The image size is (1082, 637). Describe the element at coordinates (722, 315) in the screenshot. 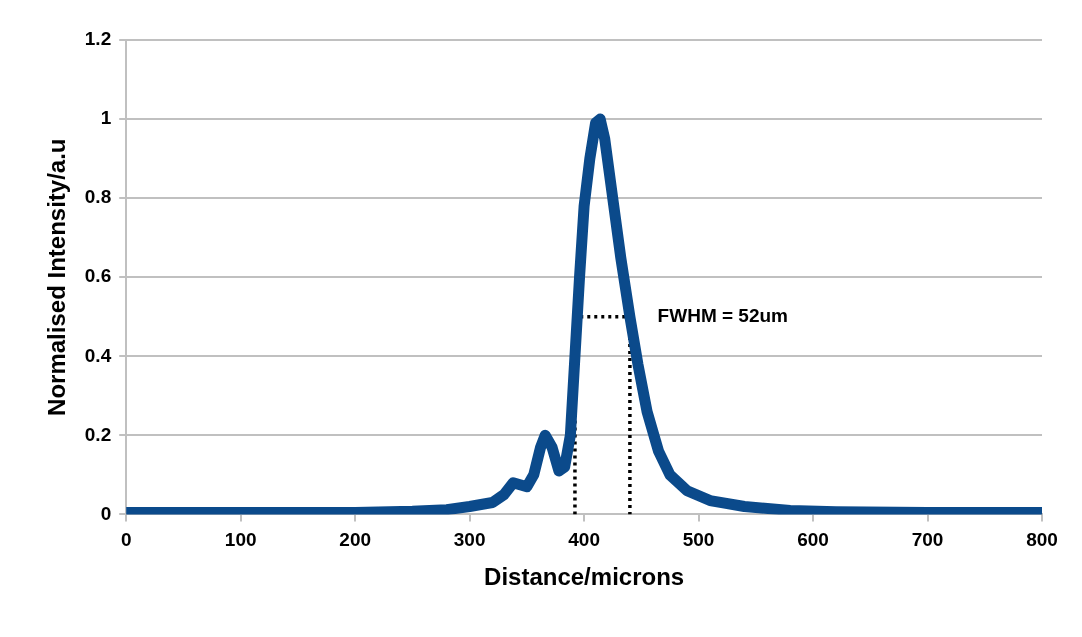

I see `annotation: FWHM = 52um` at that location.